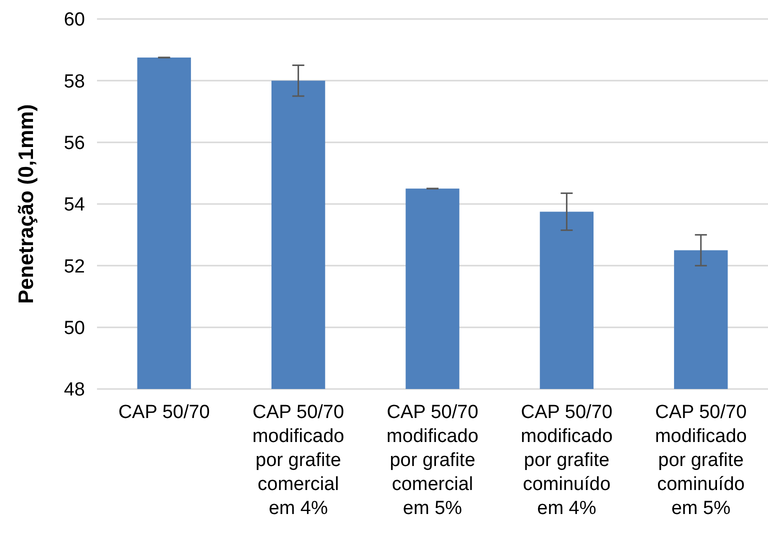 The height and width of the screenshot is (540, 768). Describe the element at coordinates (74, 267) in the screenshot. I see `y-tick-label: 52` at that location.